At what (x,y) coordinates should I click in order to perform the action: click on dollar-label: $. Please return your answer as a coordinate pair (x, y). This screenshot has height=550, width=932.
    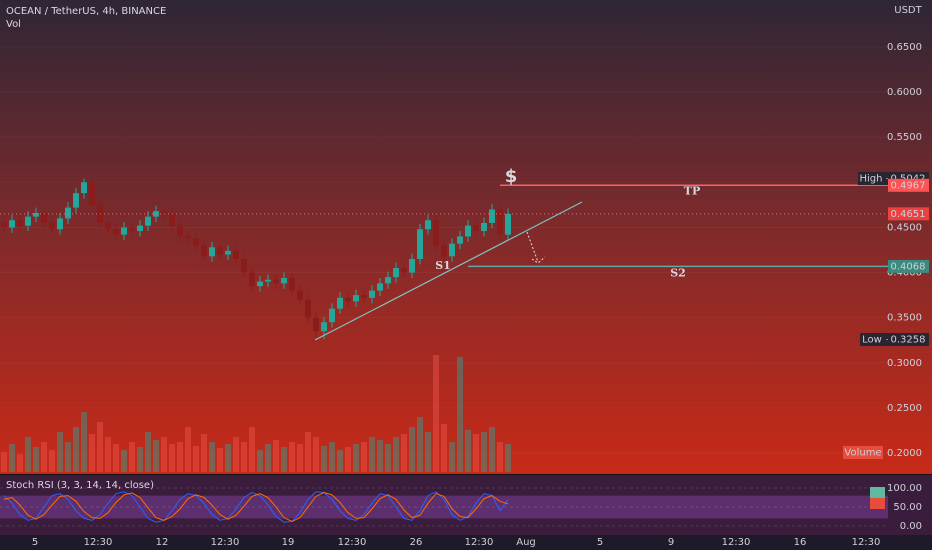
    Looking at the image, I should click on (511, 176).